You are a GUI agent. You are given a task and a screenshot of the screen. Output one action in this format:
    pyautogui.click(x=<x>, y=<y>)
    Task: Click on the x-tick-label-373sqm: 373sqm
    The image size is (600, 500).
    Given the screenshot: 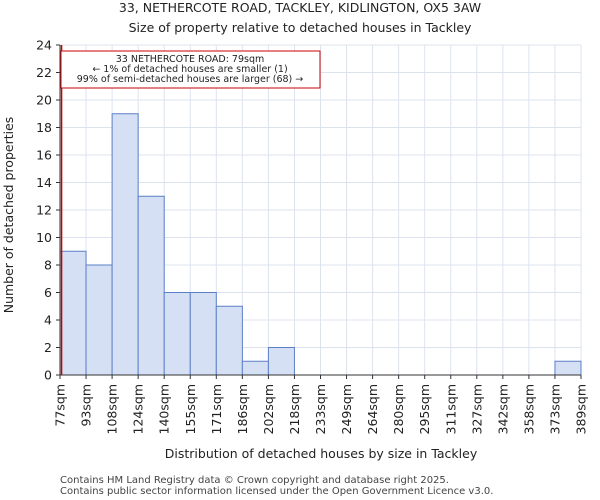 What is the action you would take?
    pyautogui.click(x=554, y=409)
    